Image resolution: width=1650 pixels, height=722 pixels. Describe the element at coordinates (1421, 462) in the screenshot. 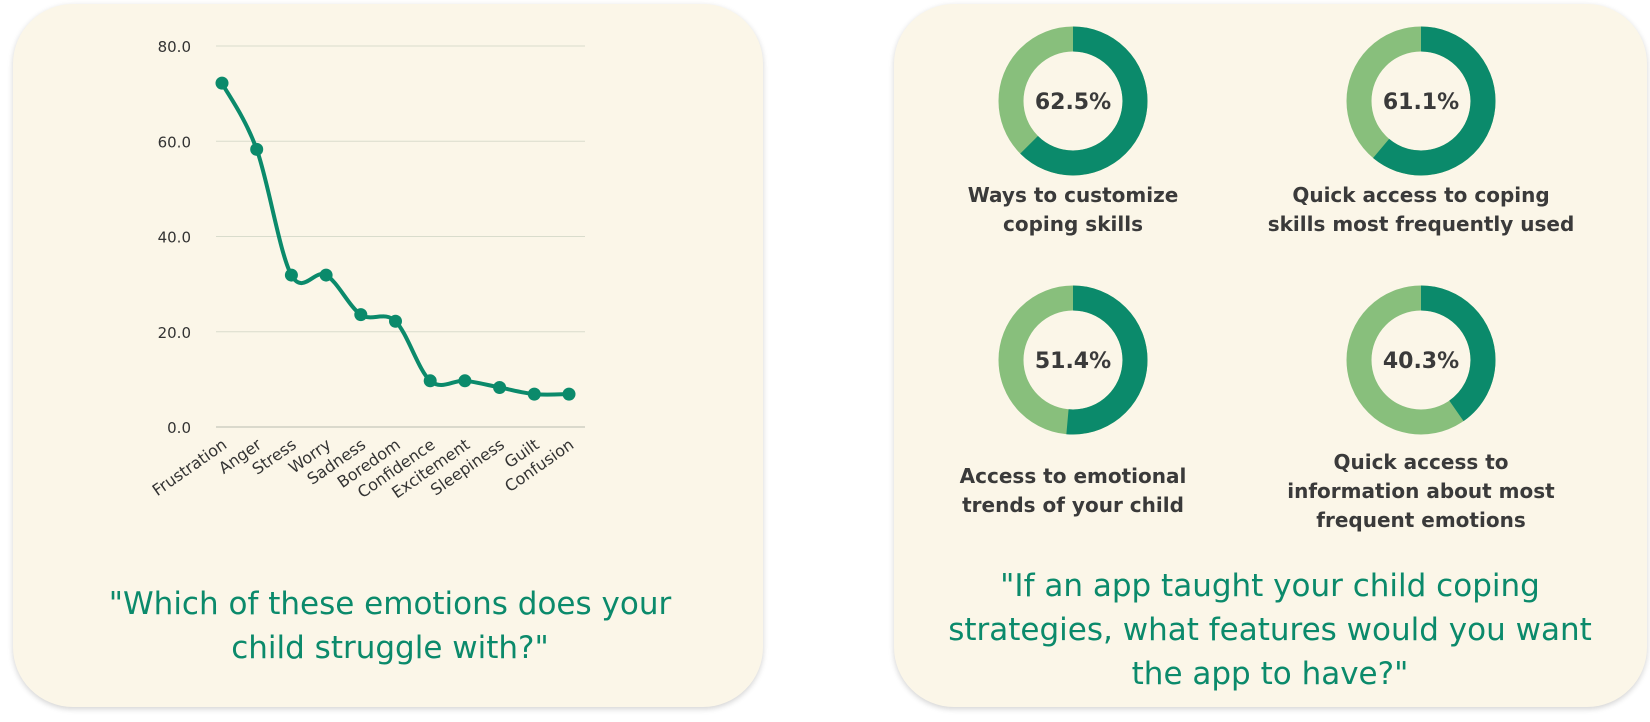

I see `donut-caption-line: Quick access to` at that location.